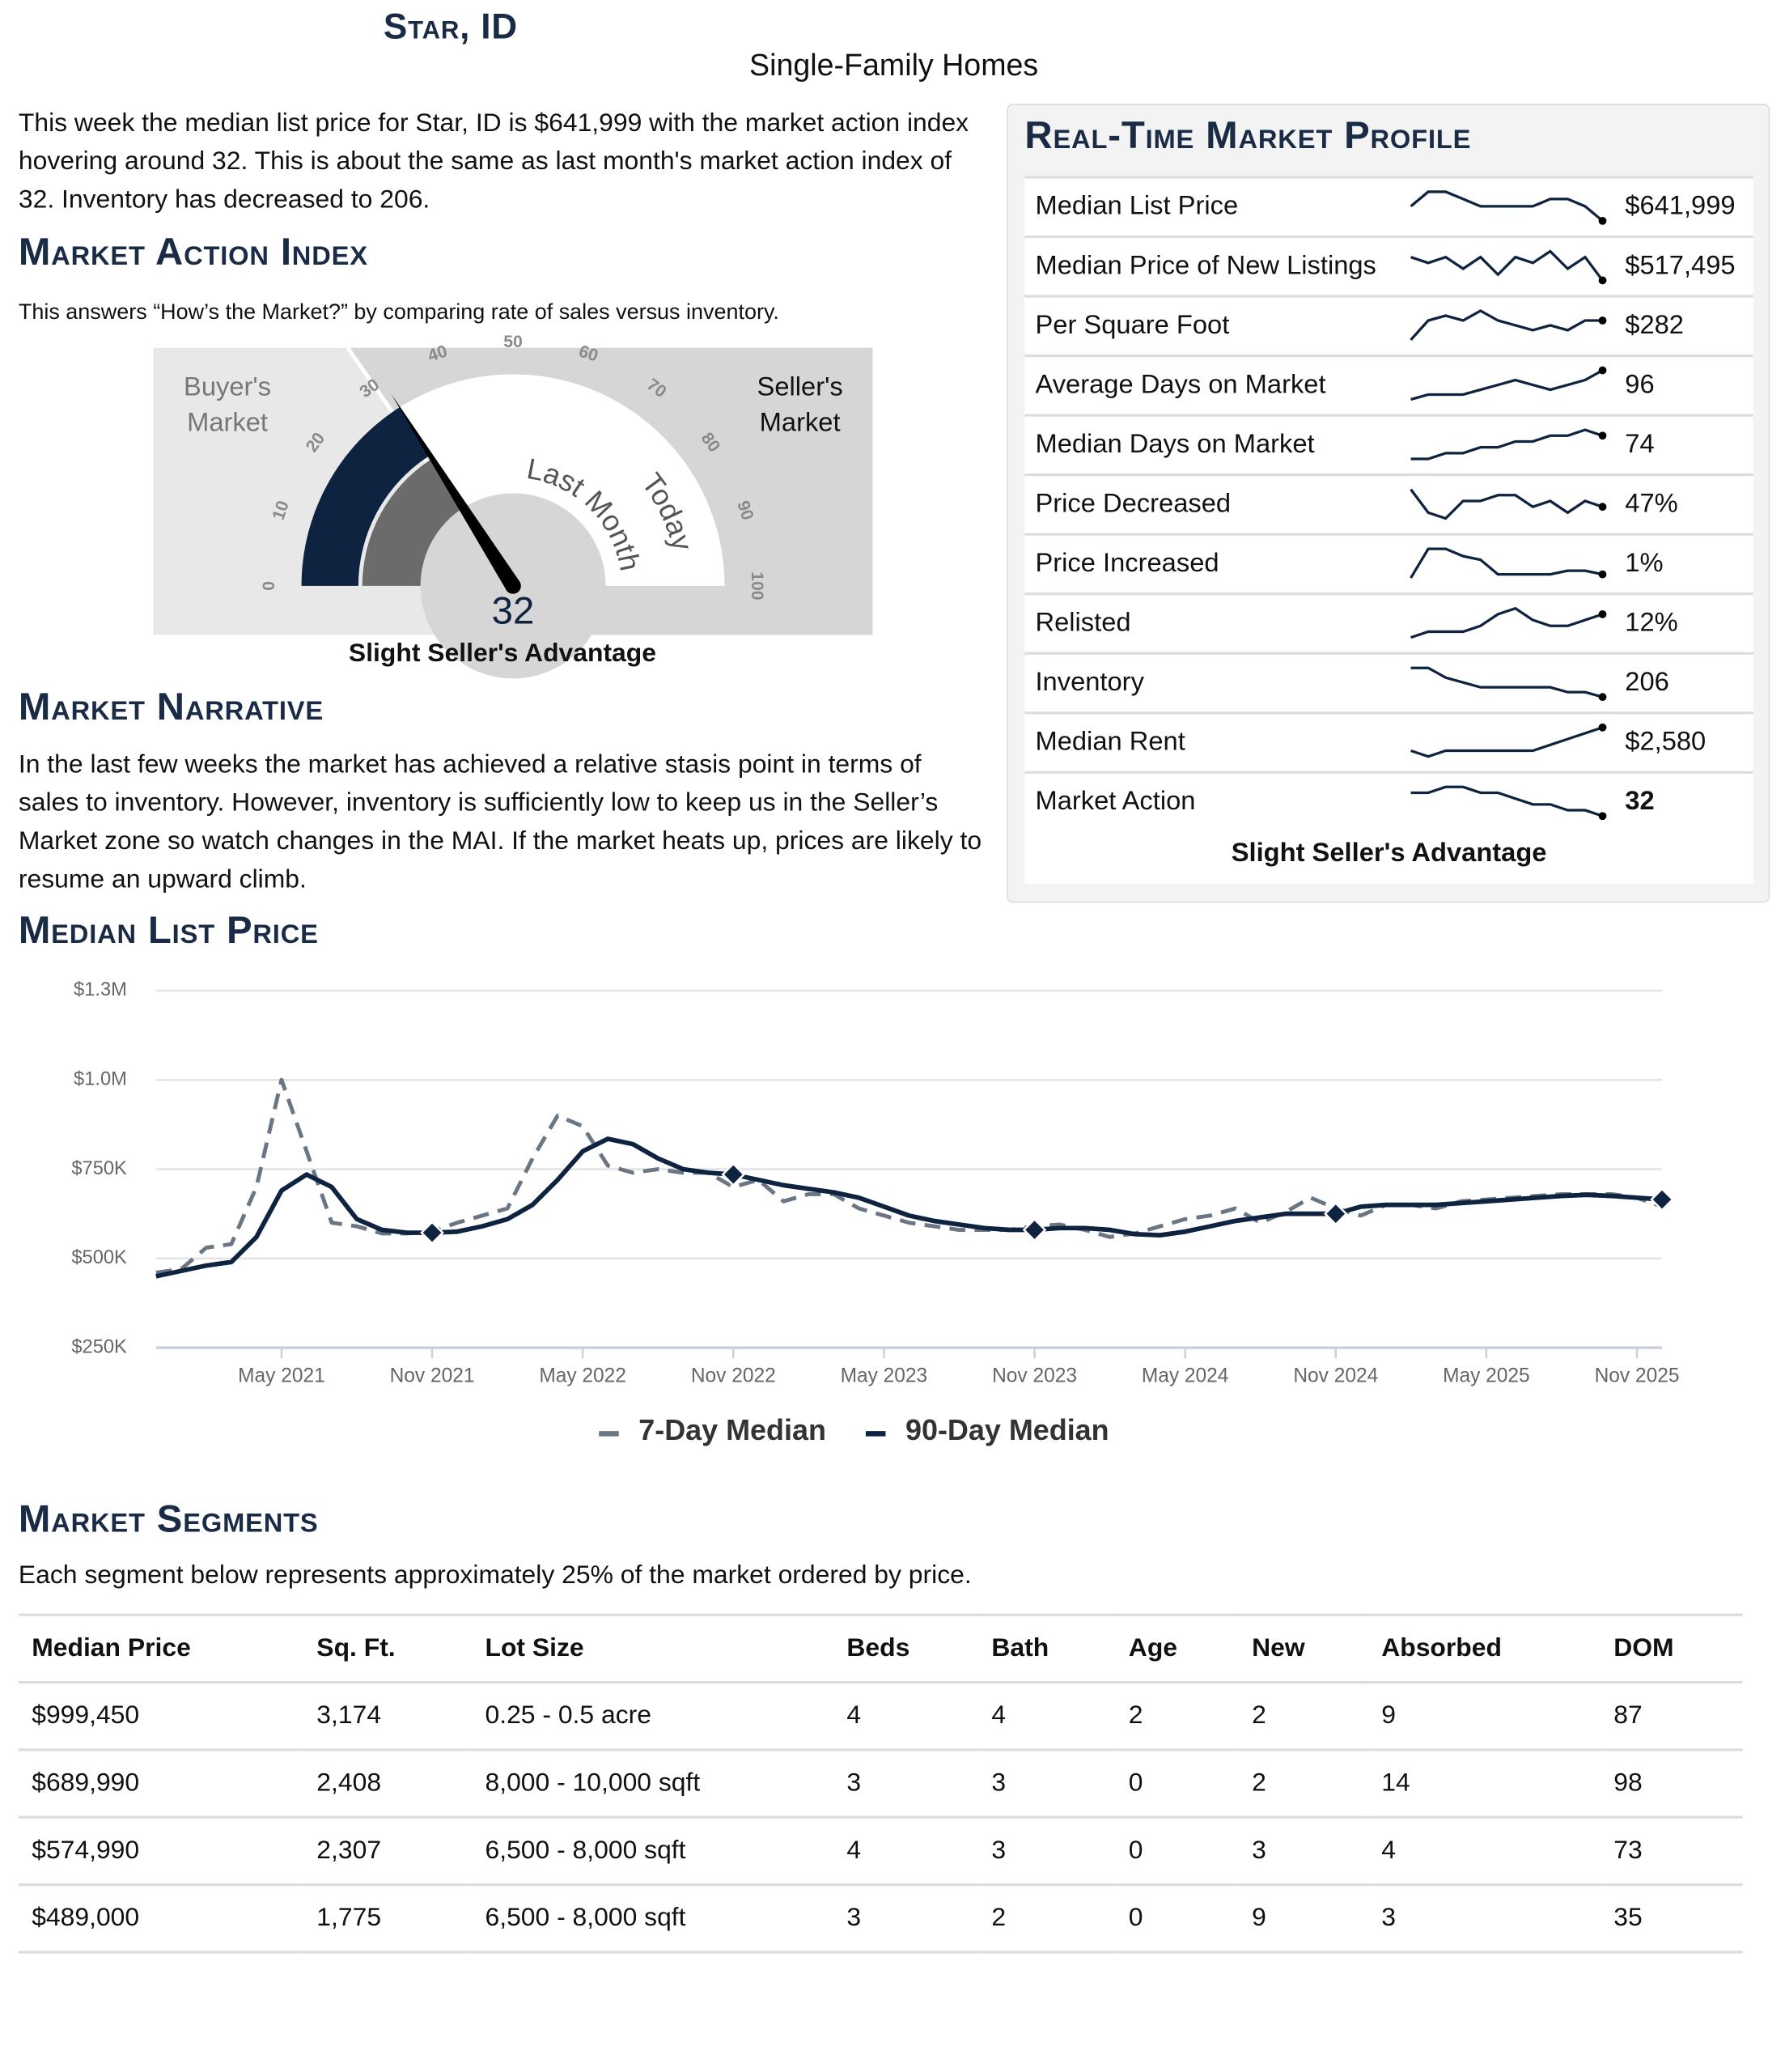 This screenshot has width=1785, height=2072. Describe the element at coordinates (582, 1376) in the screenshot. I see `x-tick-label: May 2022` at that location.